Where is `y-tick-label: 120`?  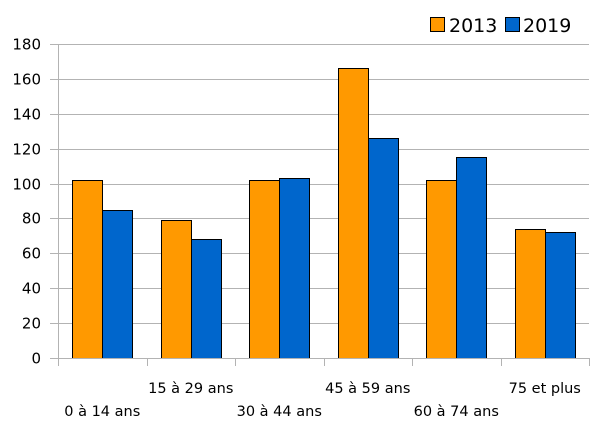 y-tick-label: 120 is located at coordinates (26, 150).